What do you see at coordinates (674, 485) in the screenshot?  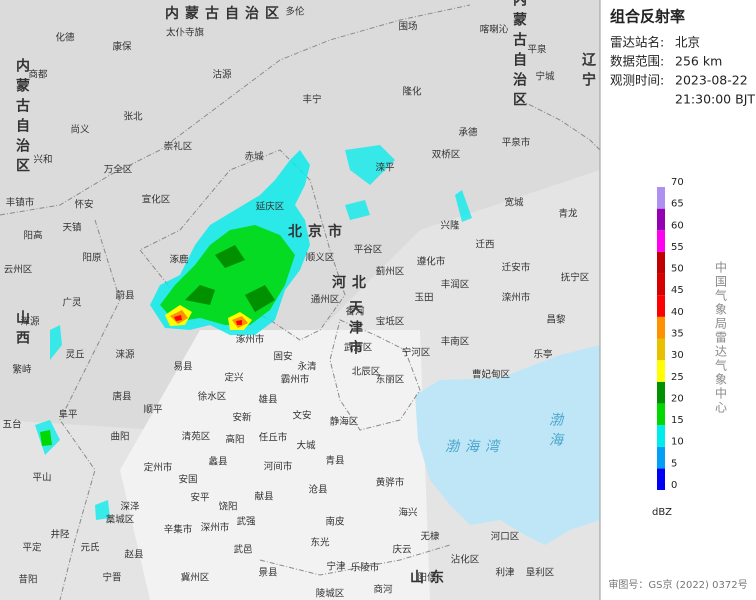 I see `legend-tick: 0` at bounding box center [674, 485].